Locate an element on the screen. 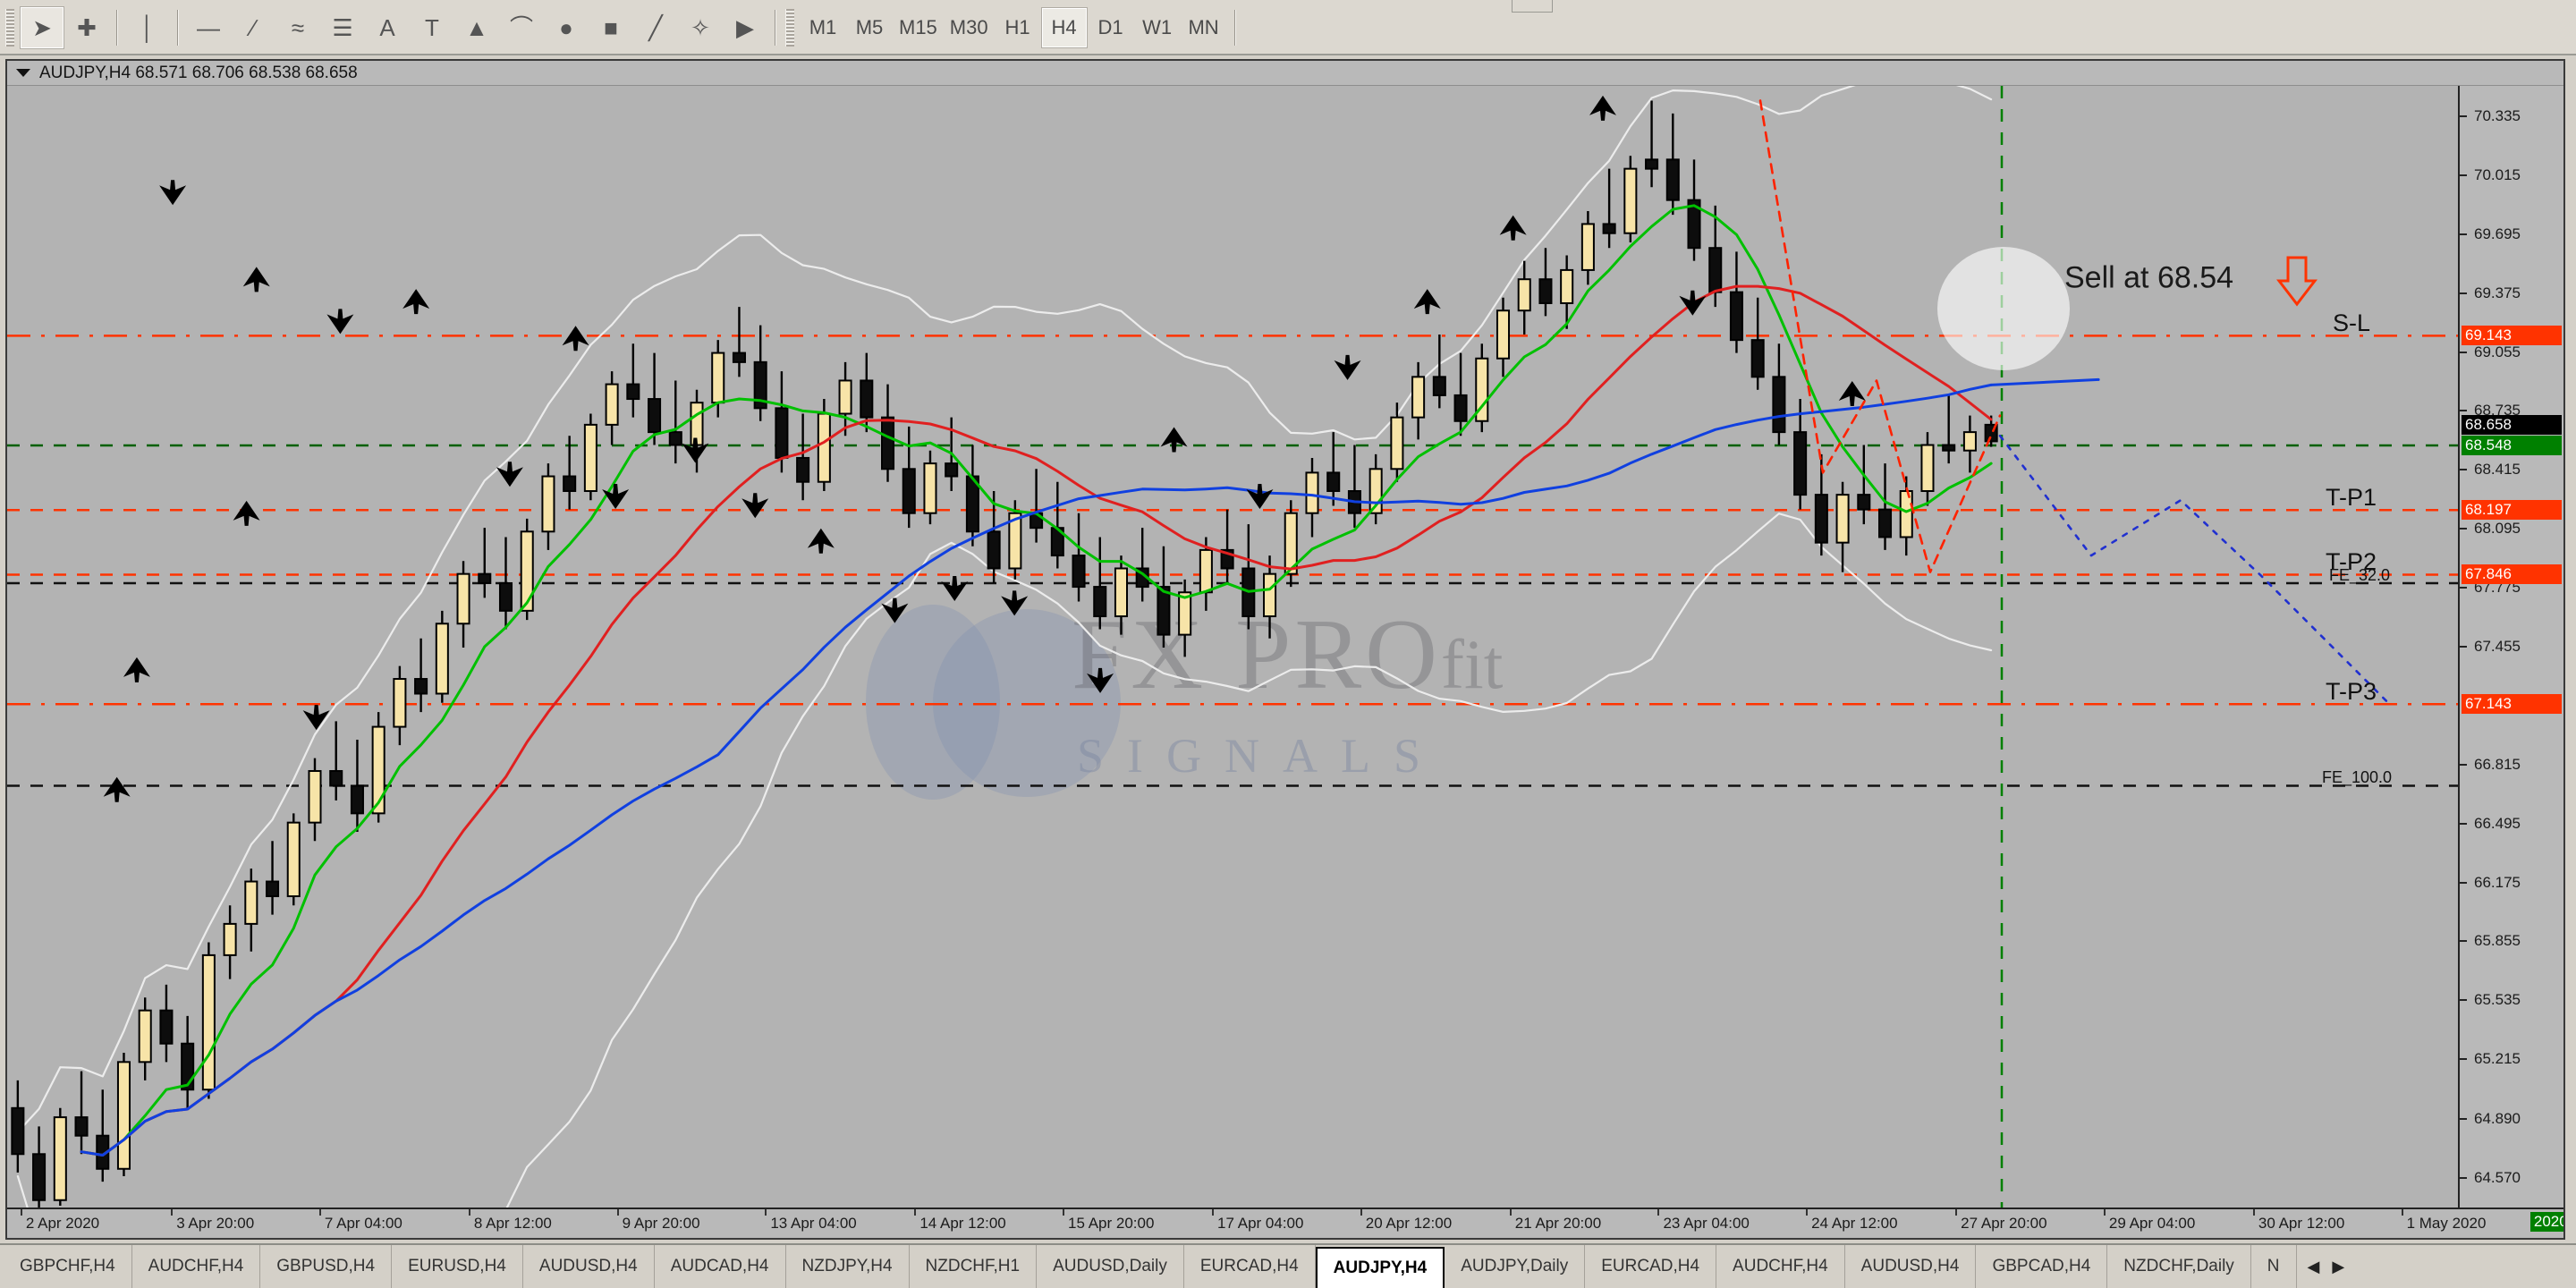 The height and width of the screenshot is (1288, 2576). price-tick-label: 68.415 is located at coordinates (2497, 470).